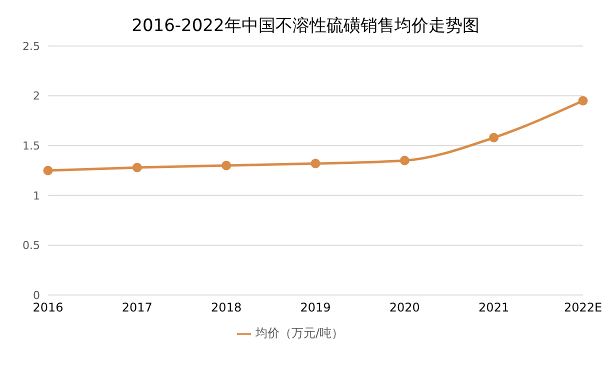 The width and height of the screenshot is (611, 370). What do you see at coordinates (36, 96) in the screenshot?
I see `y-tick-label: 2` at bounding box center [36, 96].